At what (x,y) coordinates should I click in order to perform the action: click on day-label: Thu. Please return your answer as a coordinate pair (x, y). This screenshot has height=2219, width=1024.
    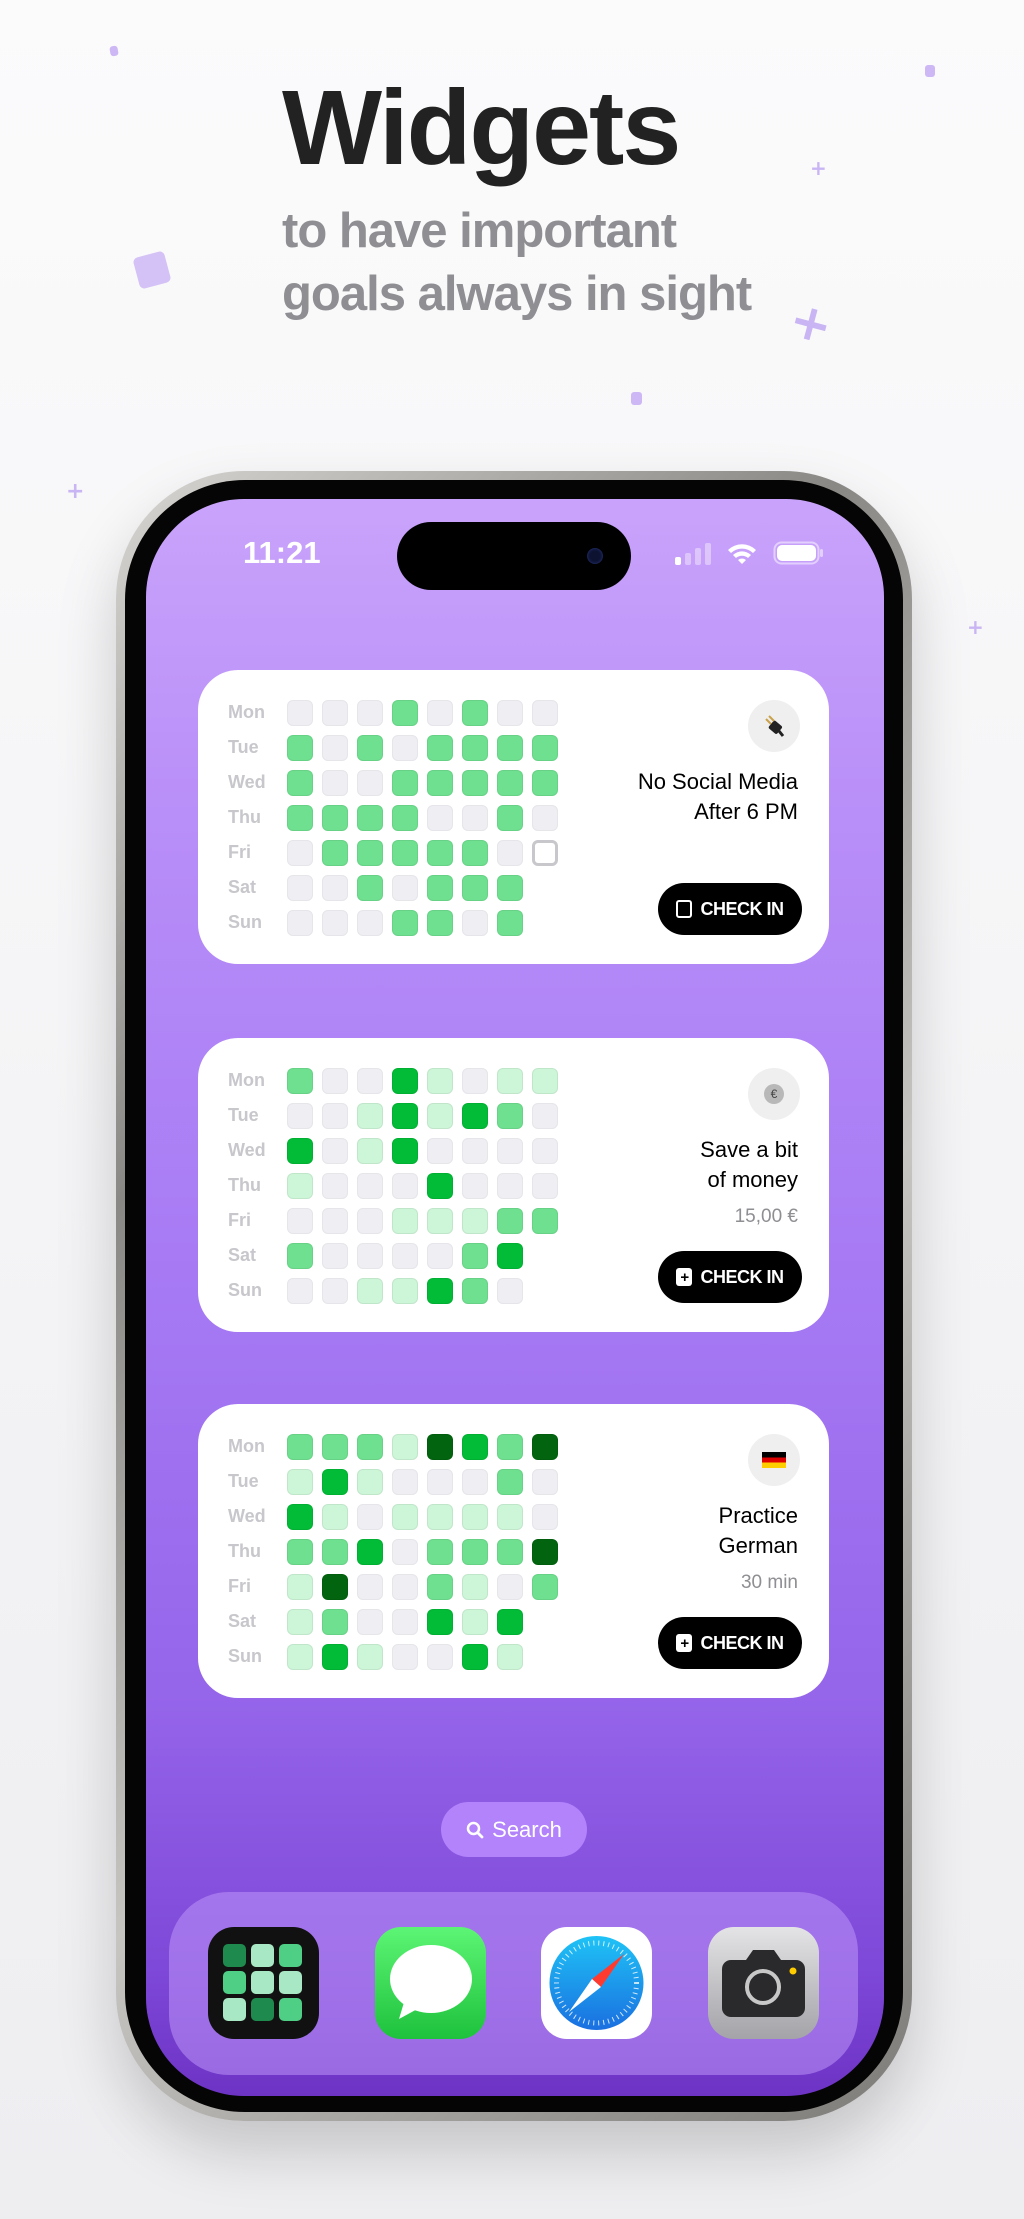
    Looking at the image, I should click on (244, 1185).